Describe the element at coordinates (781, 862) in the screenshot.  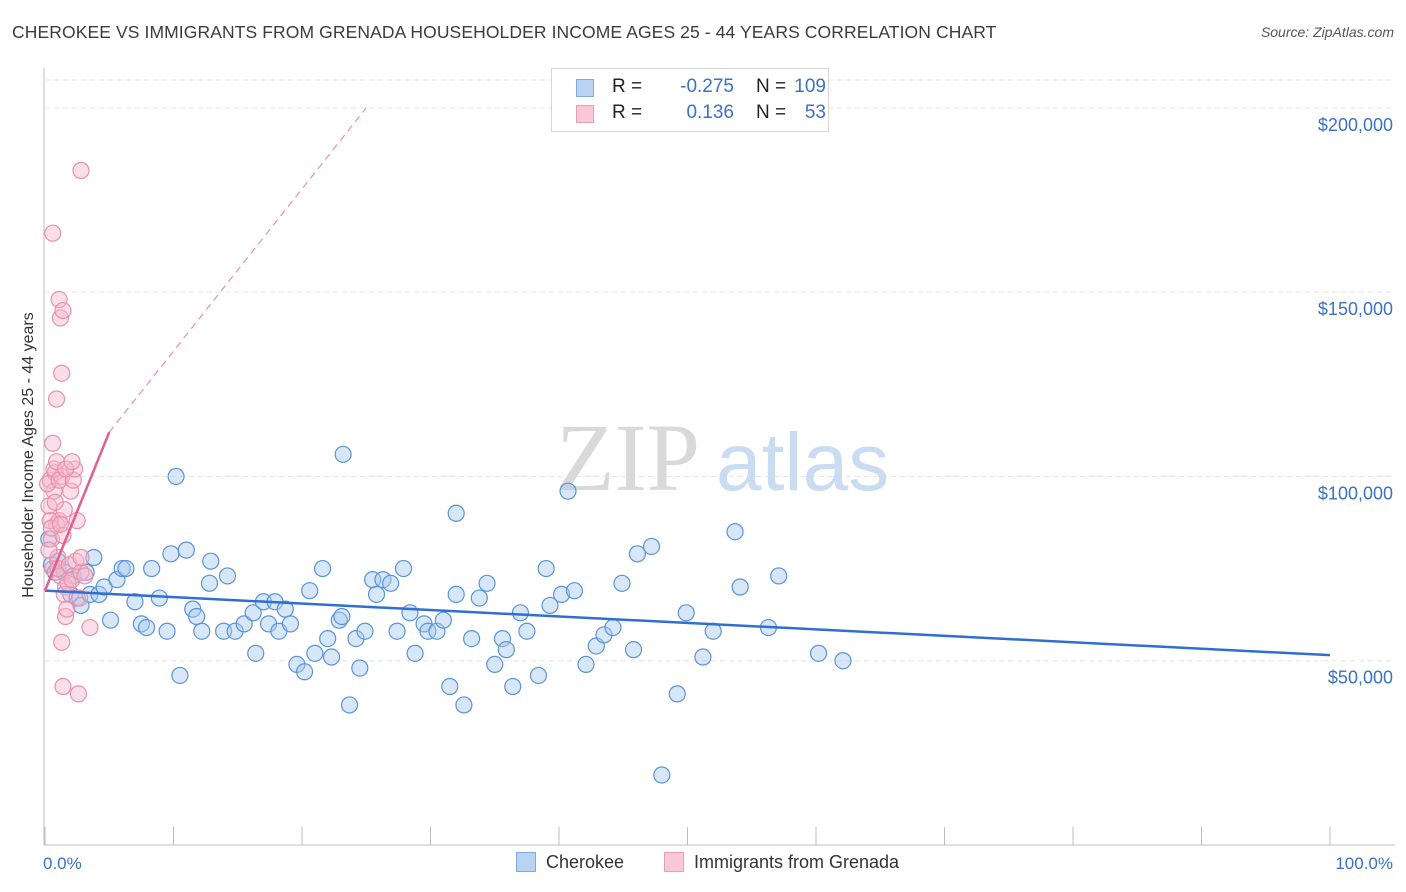
I see `bottom-legend-grenada: Immigrants from Grenada` at that location.